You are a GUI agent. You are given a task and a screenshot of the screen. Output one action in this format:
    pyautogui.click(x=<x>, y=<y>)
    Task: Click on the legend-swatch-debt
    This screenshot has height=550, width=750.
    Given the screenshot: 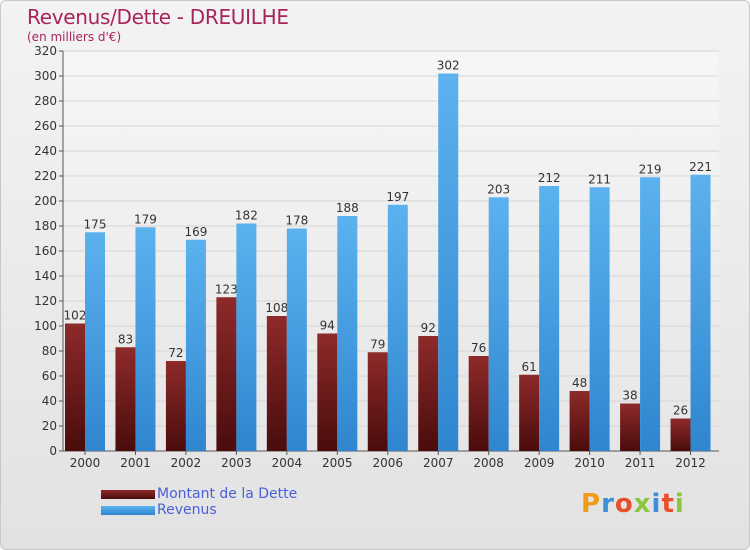 What is the action you would take?
    pyautogui.click(x=128, y=494)
    